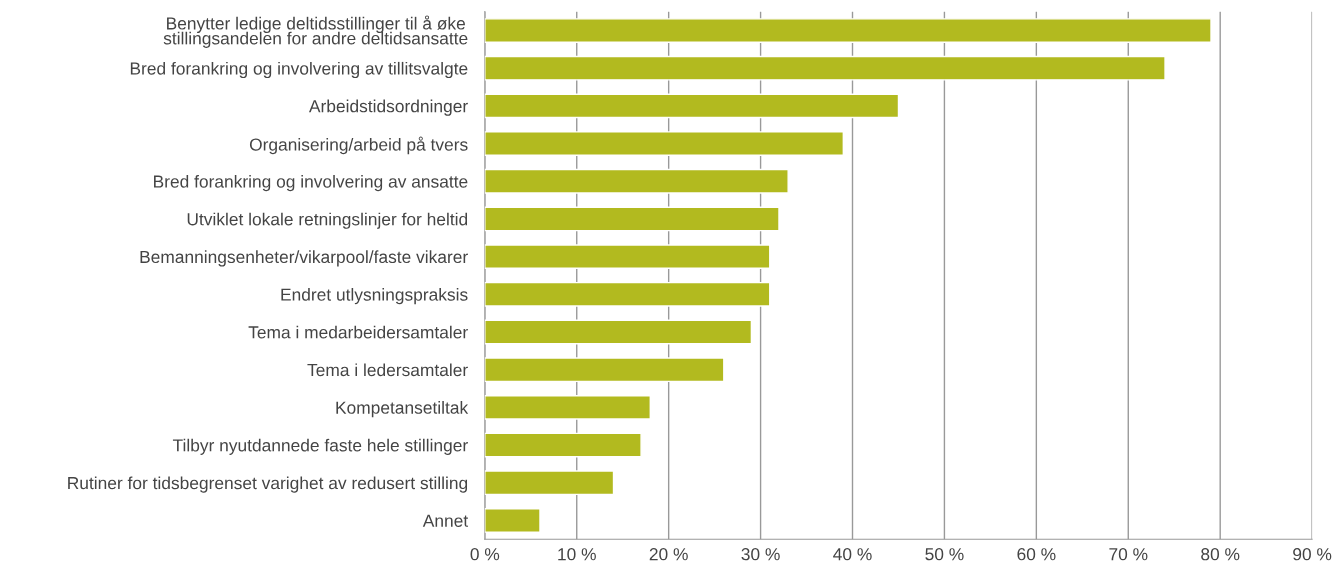 This screenshot has height=583, width=1343. I want to click on x-tick-label: 20 %, so click(668, 554).